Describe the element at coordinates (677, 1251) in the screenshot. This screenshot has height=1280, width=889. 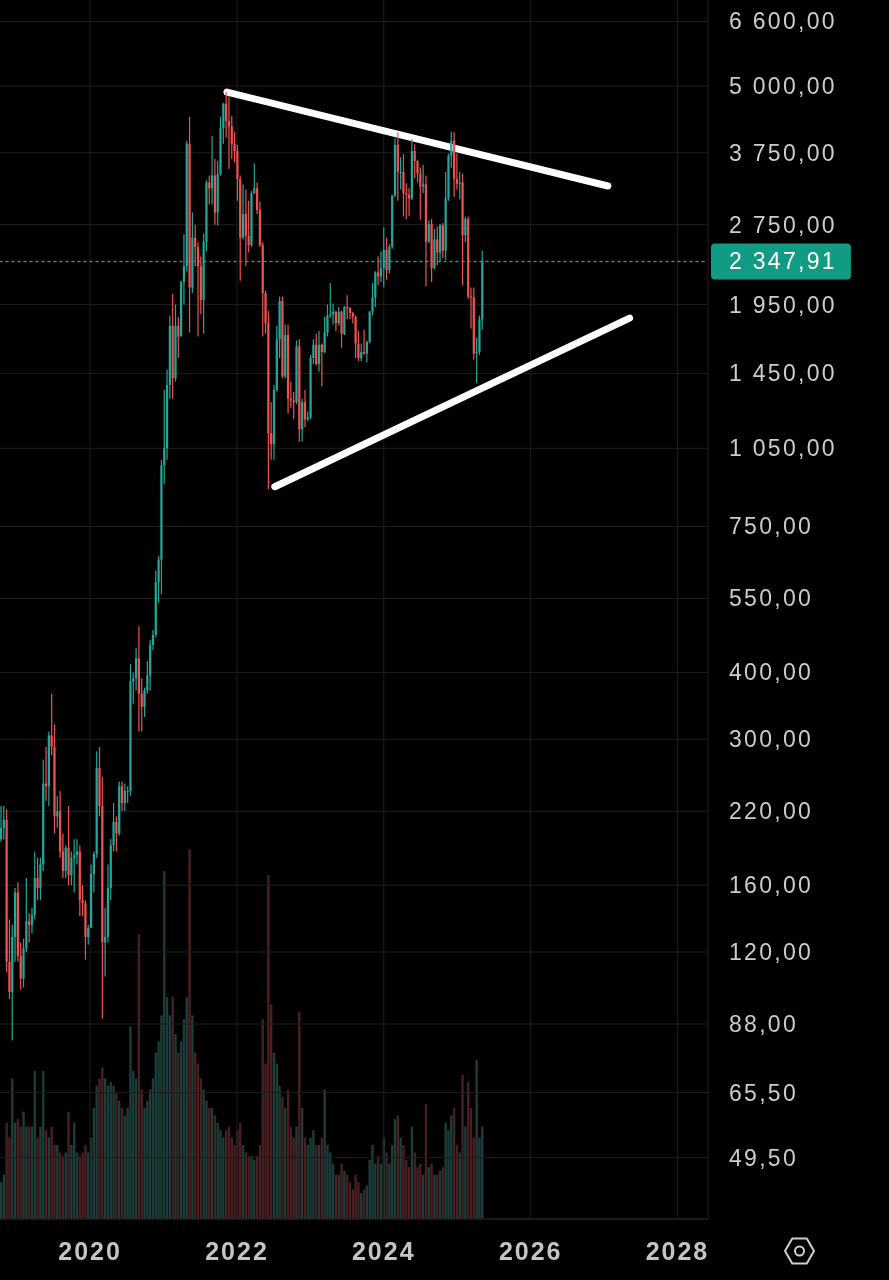
I see `x-tick-label: 2028` at that location.